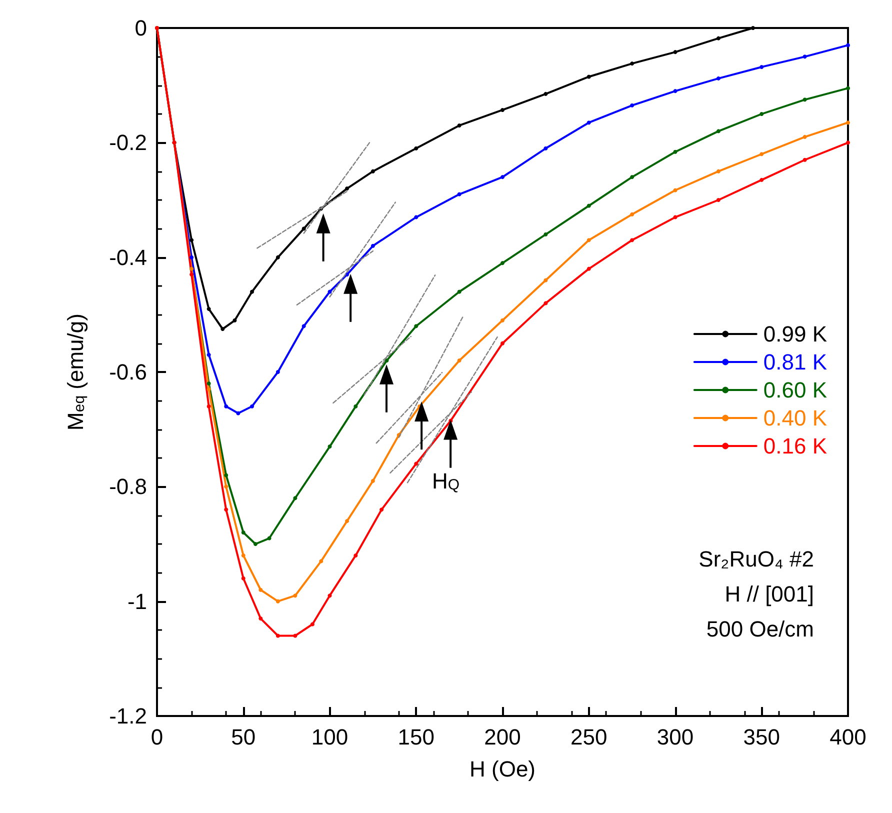  Describe the element at coordinates (137, 601) in the screenshot. I see `y-tick-label: -1` at that location.